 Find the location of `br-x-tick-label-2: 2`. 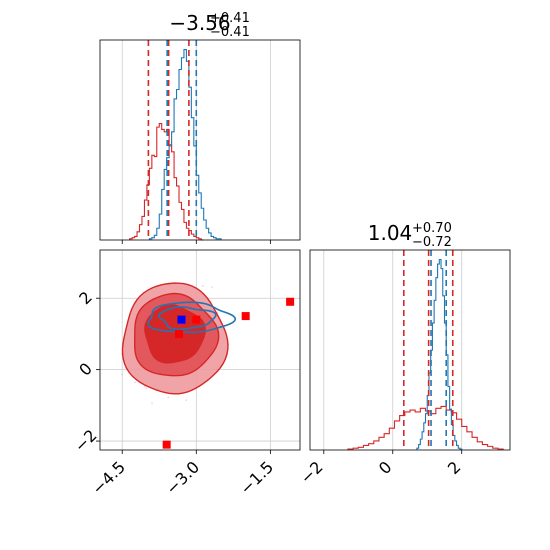

br-x-tick-label-2: 2 is located at coordinates (454, 467).